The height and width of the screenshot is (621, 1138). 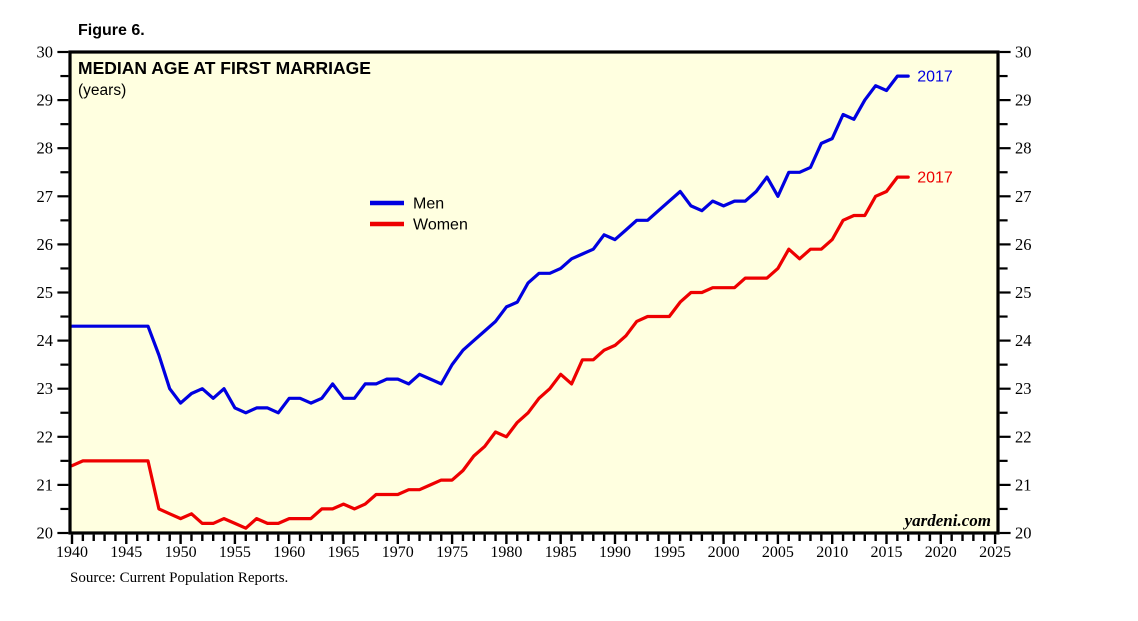 I want to click on women-end-year-label: 2017, so click(x=935, y=178).